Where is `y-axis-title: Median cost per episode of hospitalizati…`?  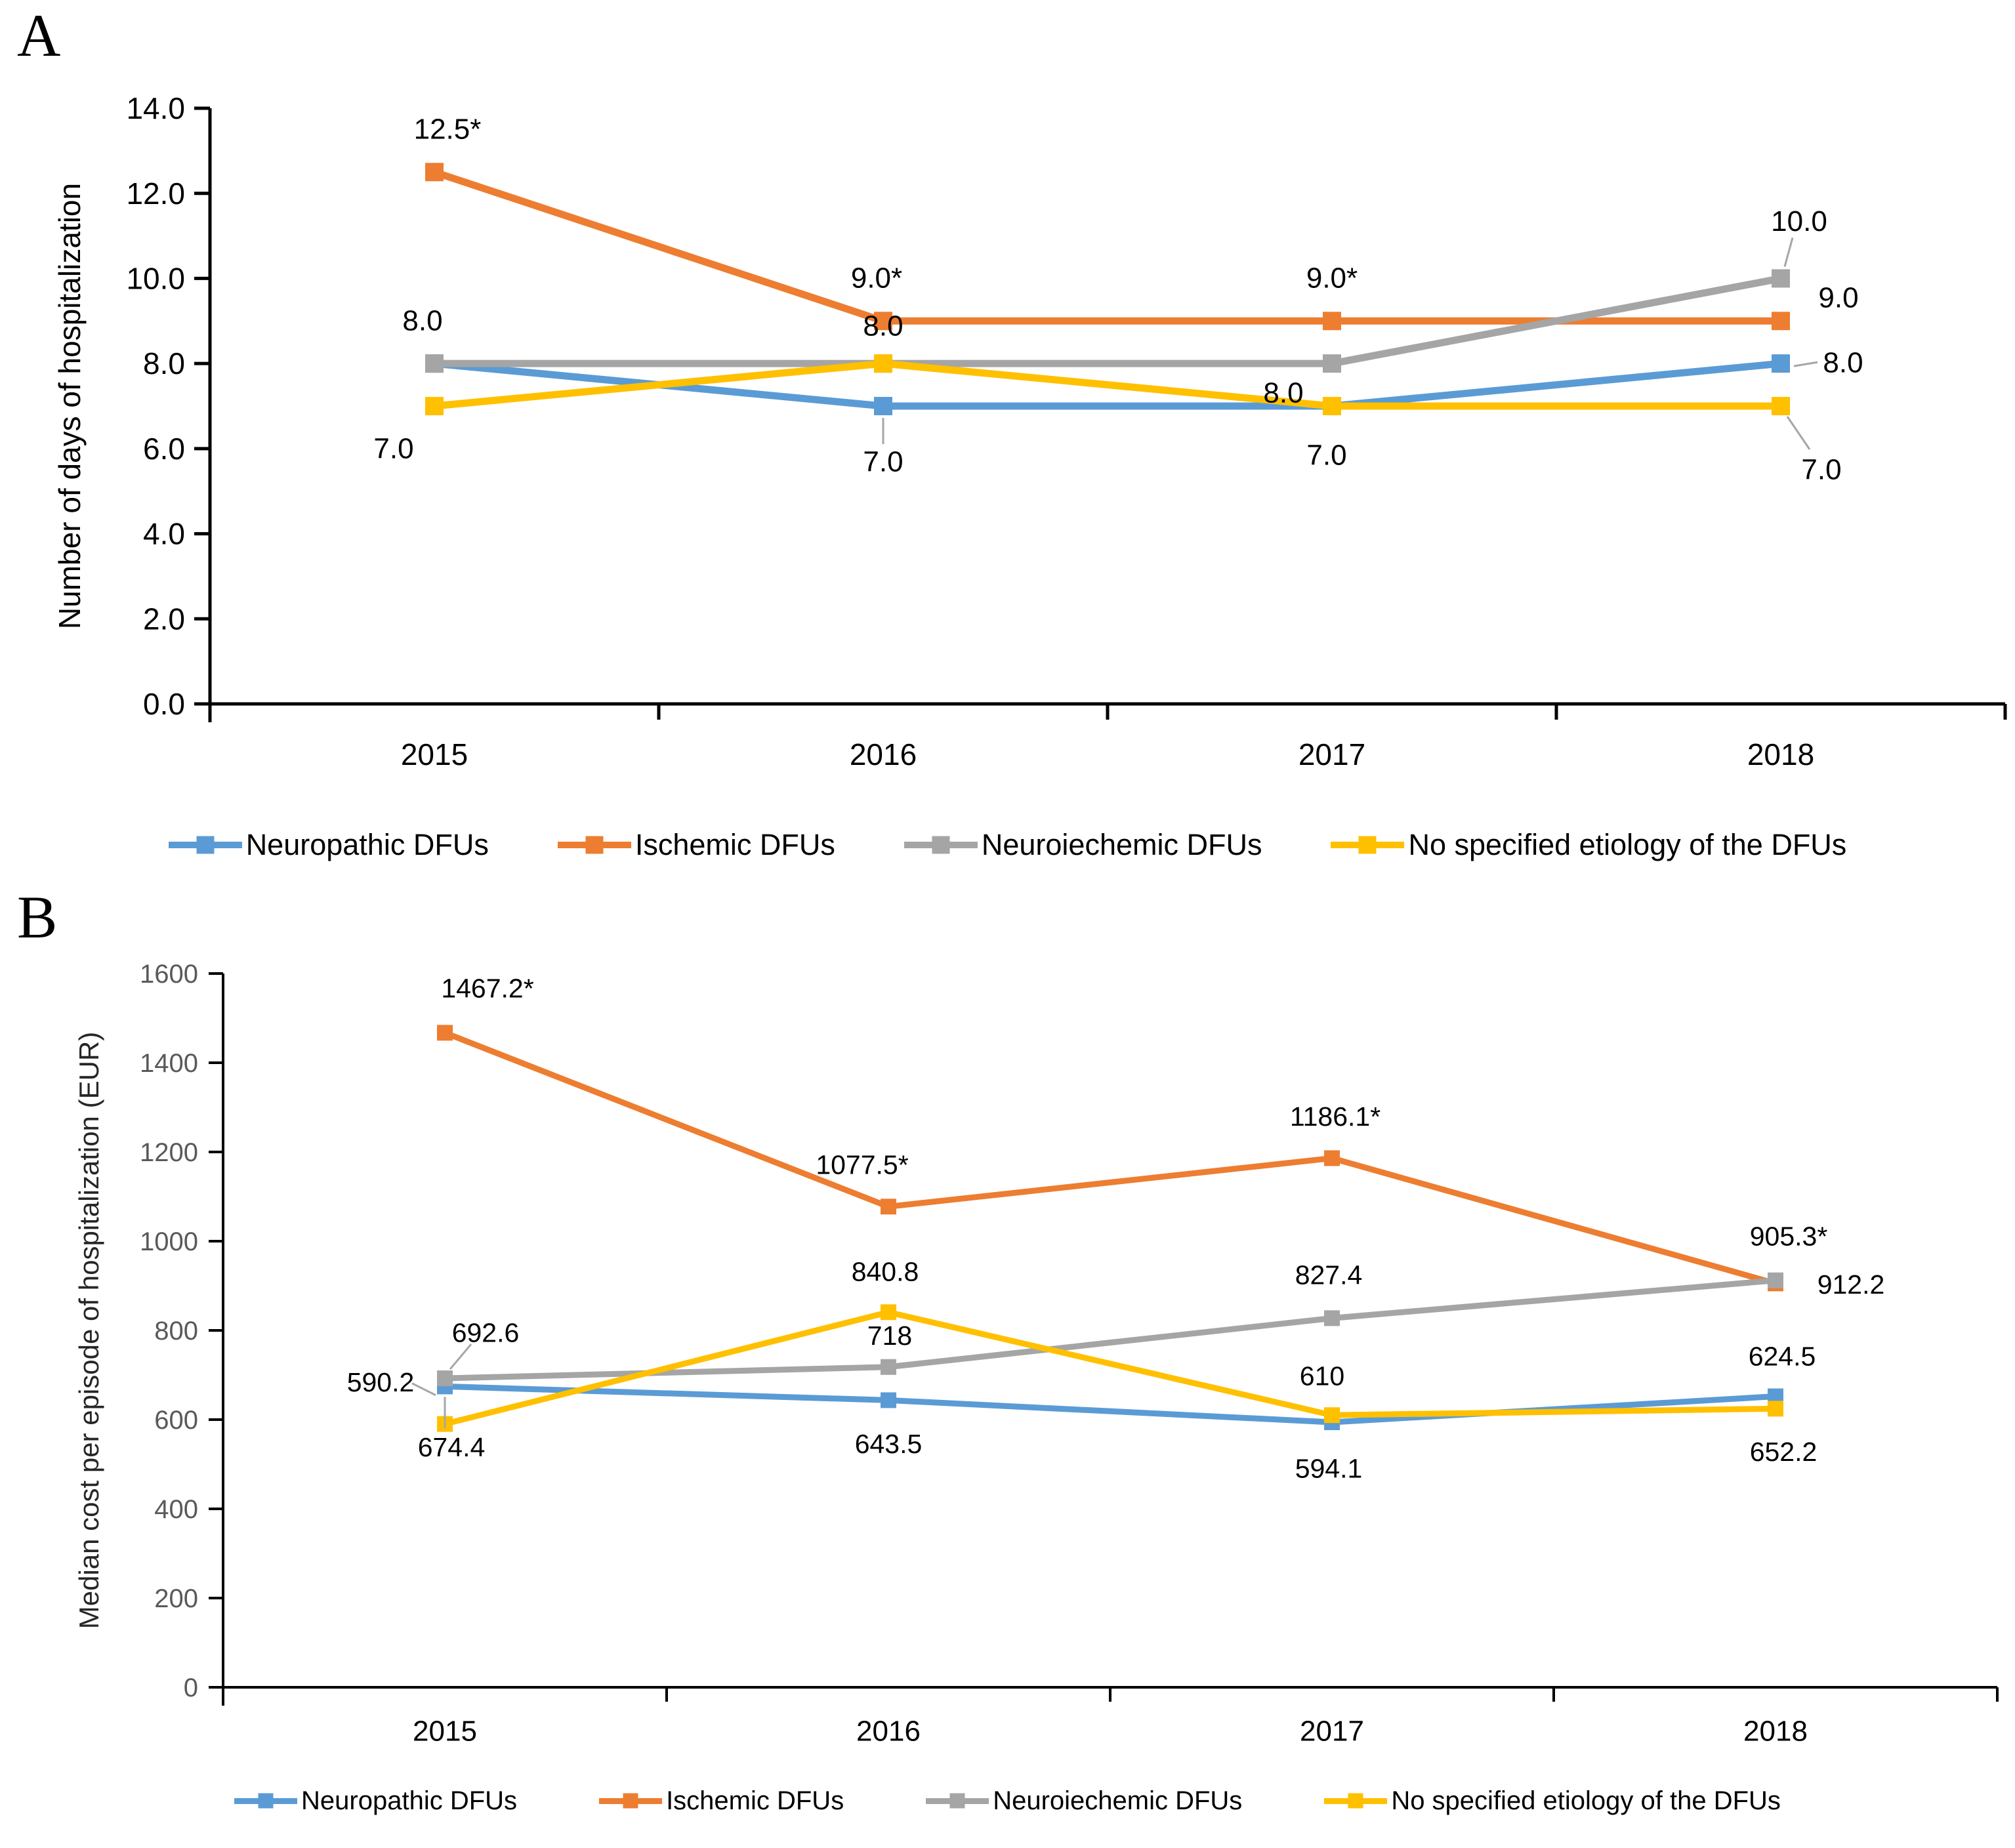
y-axis-title: Median cost per episode of hospitalizati… is located at coordinates (88, 1330).